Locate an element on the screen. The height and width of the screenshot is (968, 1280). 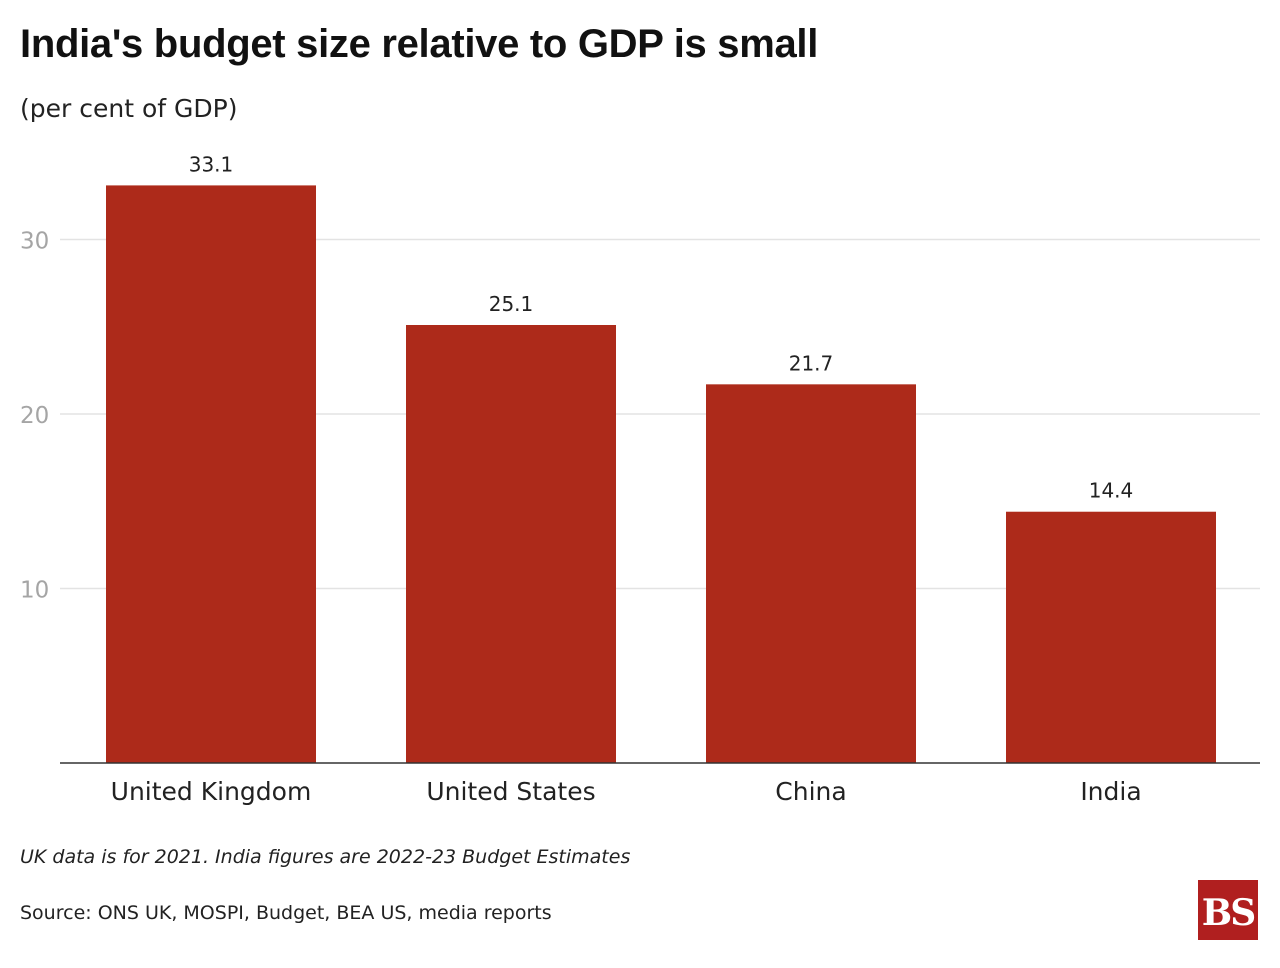
x-tick-label: China is located at coordinates (810, 791).